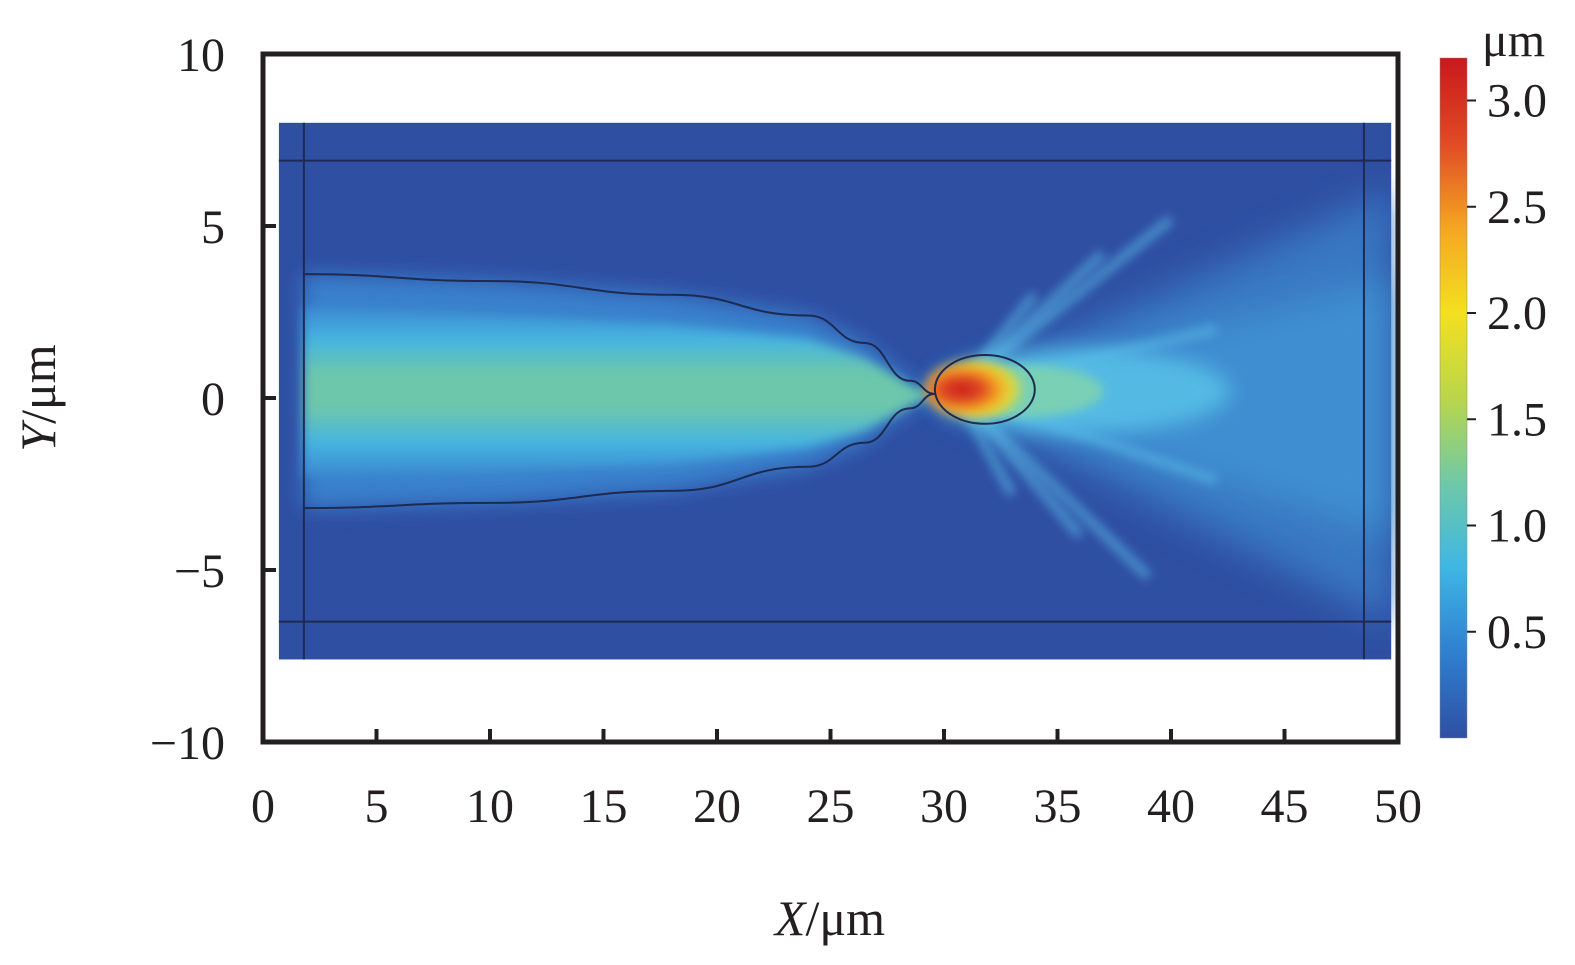 This screenshot has width=1575, height=965. What do you see at coordinates (199, 571) in the screenshot?
I see `y-tick-label: −5` at bounding box center [199, 571].